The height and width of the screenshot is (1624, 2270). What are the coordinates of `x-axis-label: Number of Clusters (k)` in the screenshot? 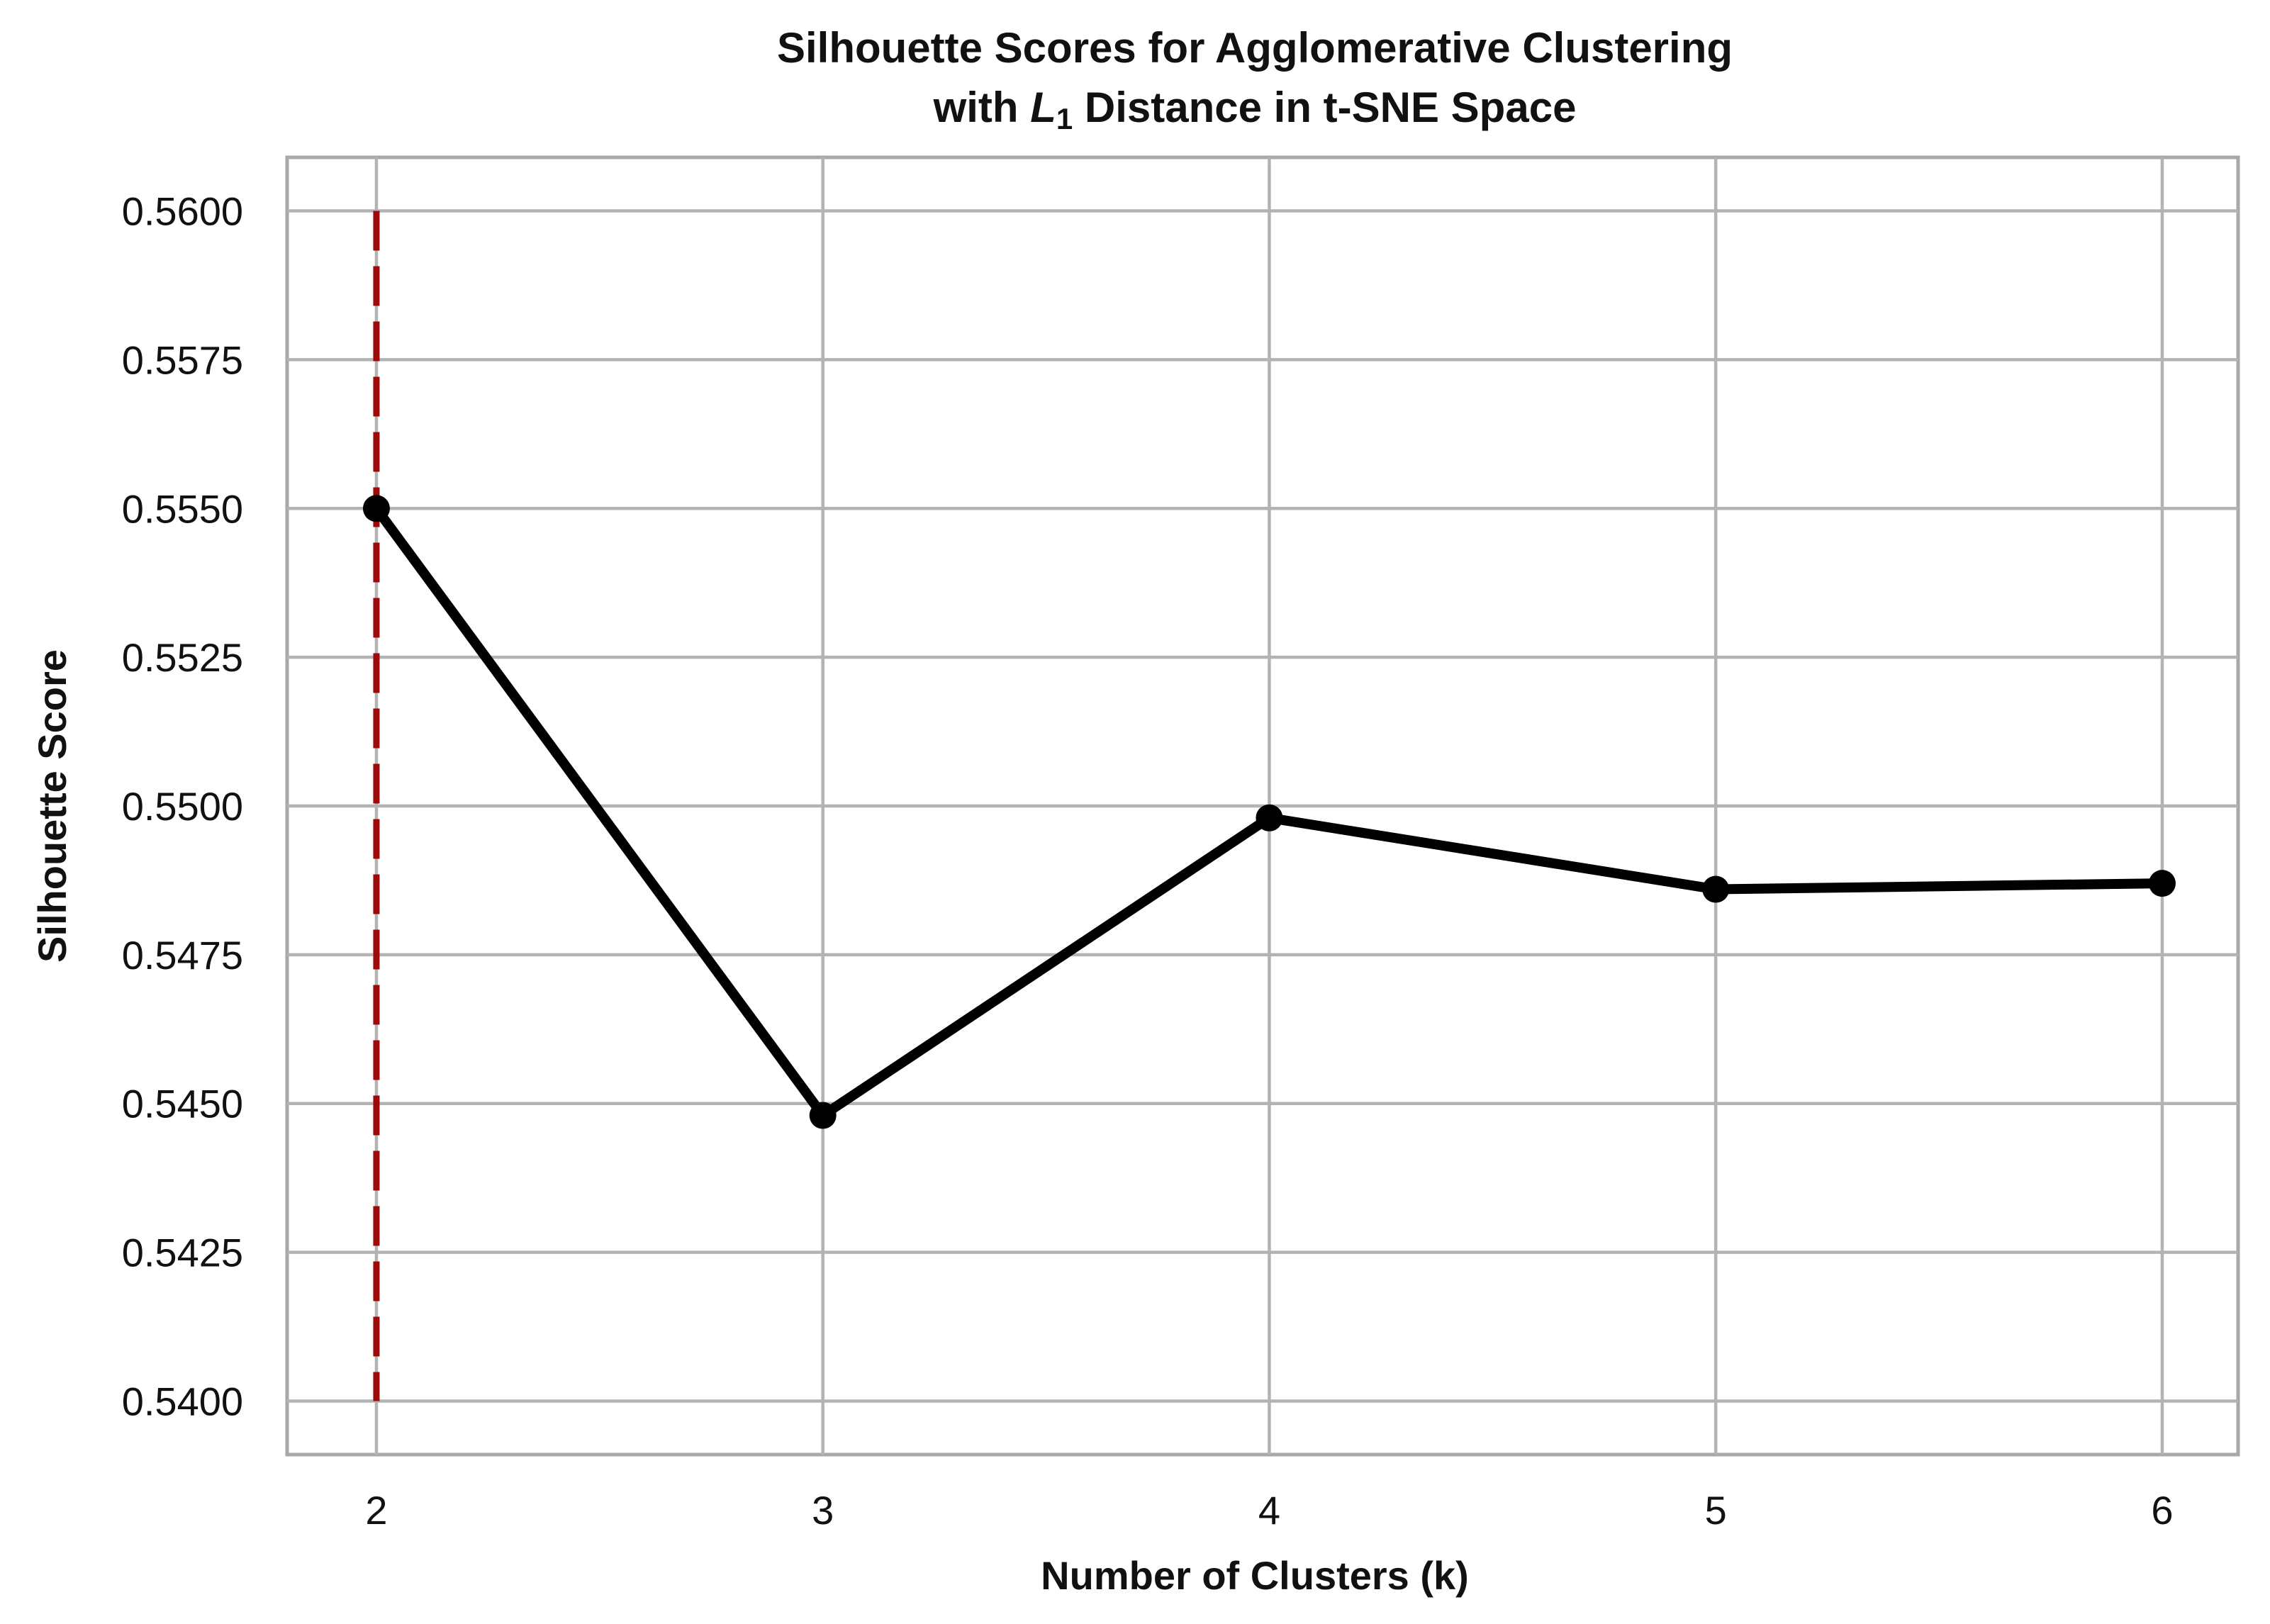 It's located at (1255, 1576).